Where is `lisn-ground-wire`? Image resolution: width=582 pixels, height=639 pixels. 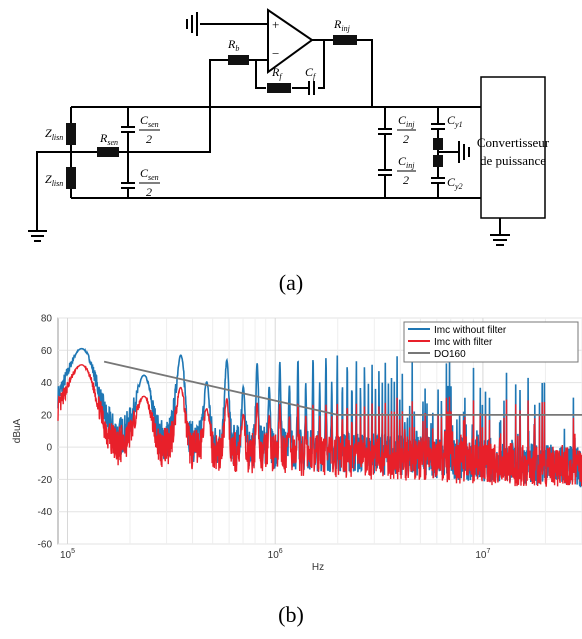 lisn-ground-wire is located at coordinates (53, 190).